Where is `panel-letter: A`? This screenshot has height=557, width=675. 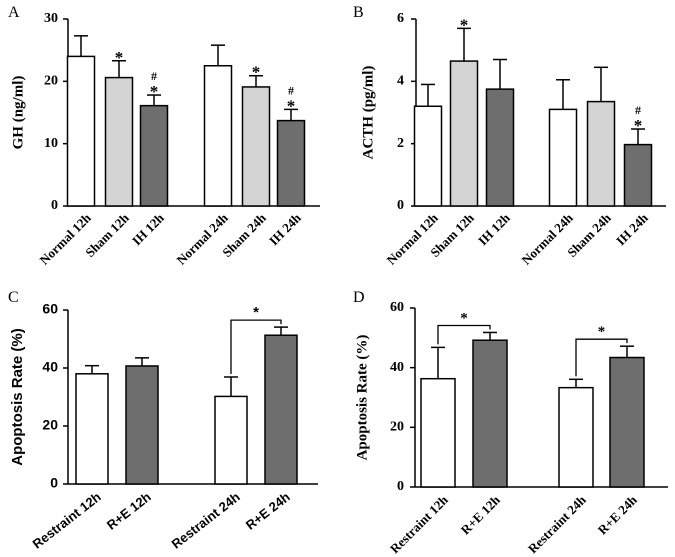 panel-letter: A is located at coordinates (14, 12).